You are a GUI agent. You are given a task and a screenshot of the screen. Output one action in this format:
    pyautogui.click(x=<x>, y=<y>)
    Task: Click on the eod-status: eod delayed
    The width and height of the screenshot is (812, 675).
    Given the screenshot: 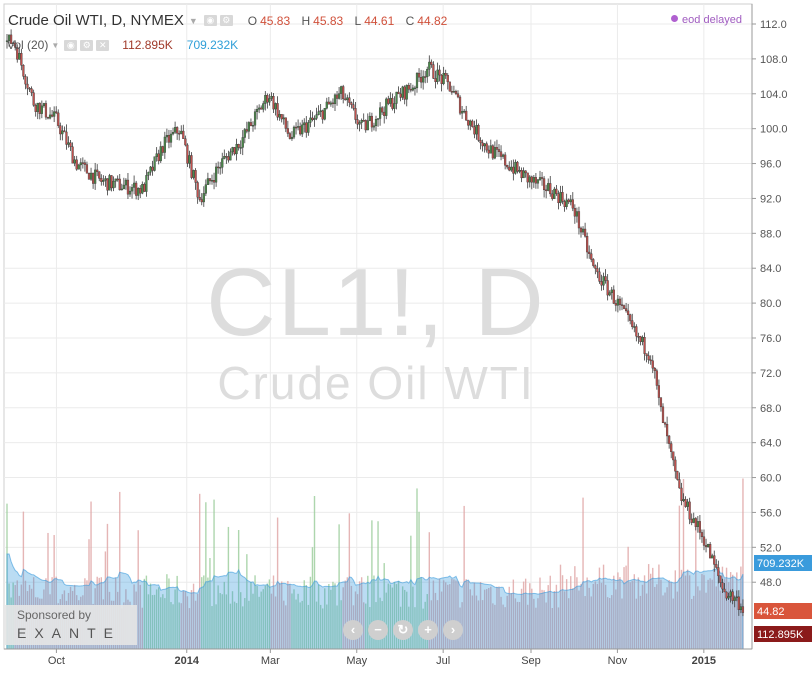 What is the action you would take?
    pyautogui.click(x=706, y=20)
    